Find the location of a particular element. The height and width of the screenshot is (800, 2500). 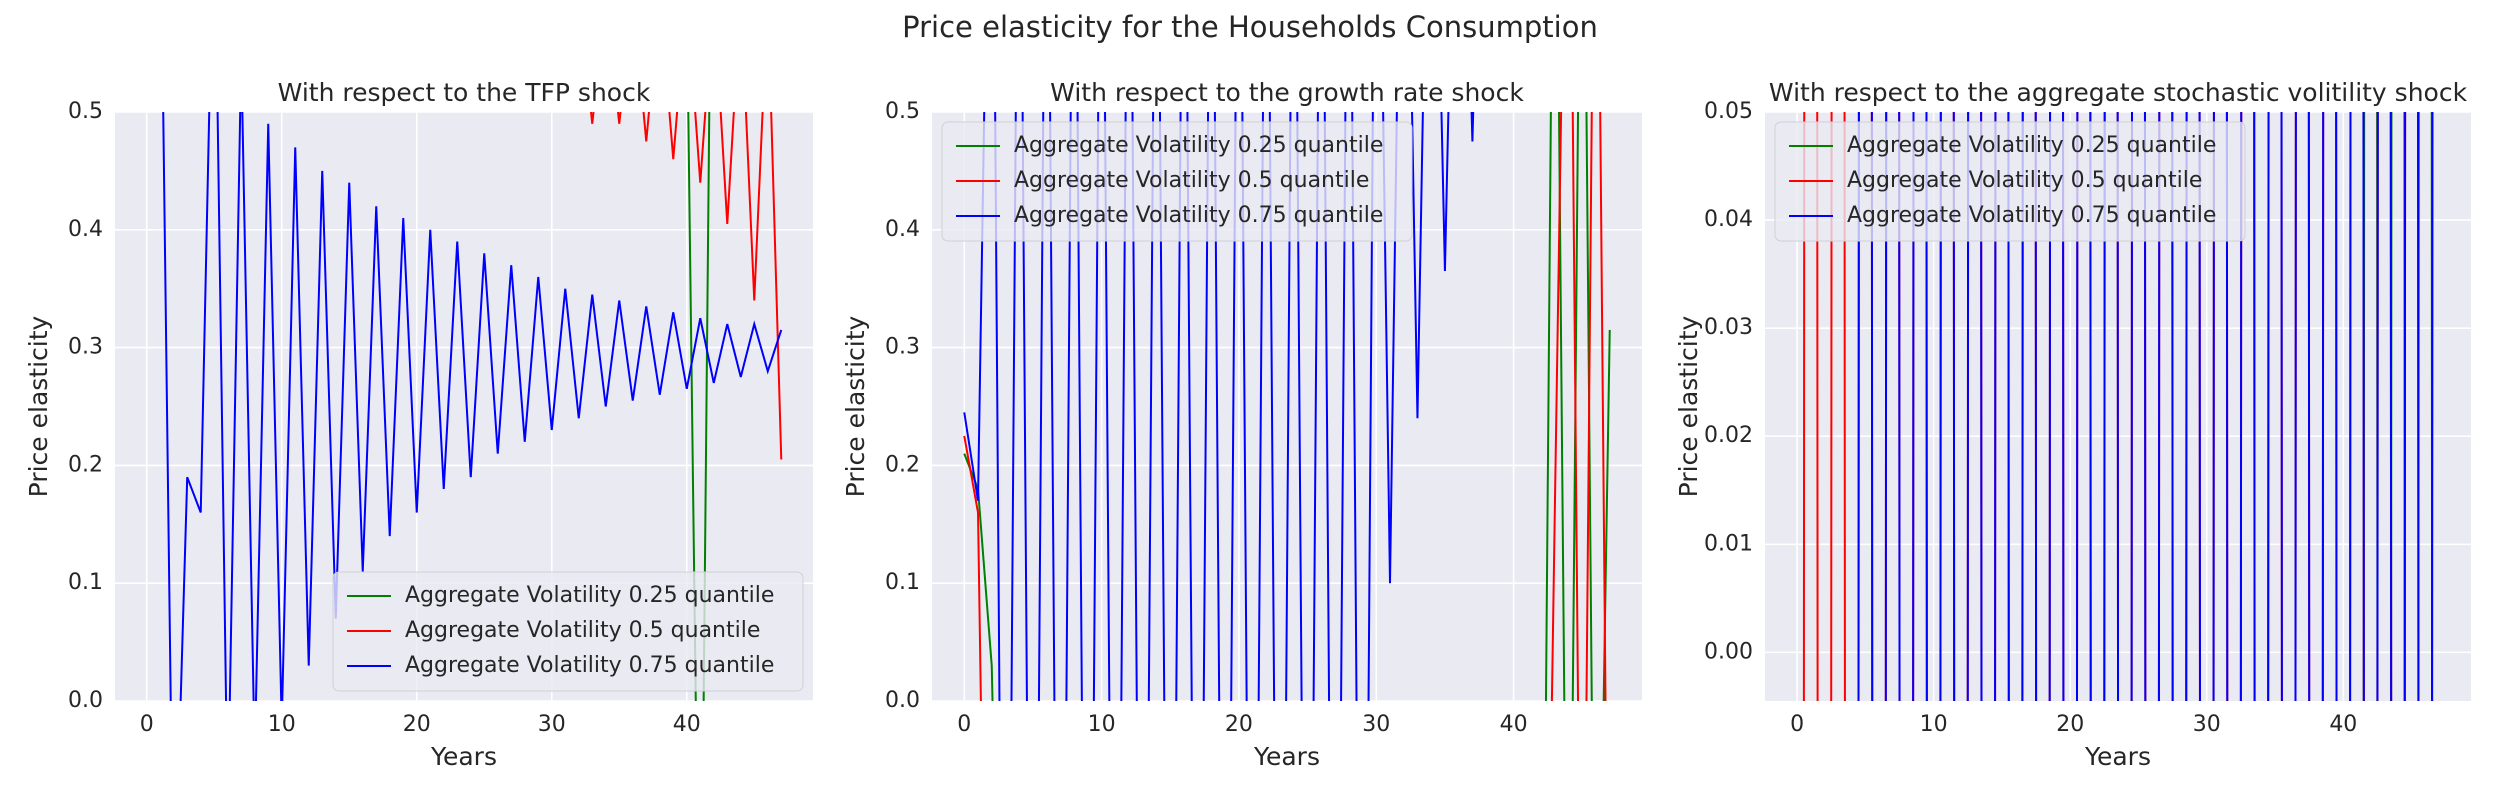

y-tick-label: 0.02 is located at coordinates (1728, 435).